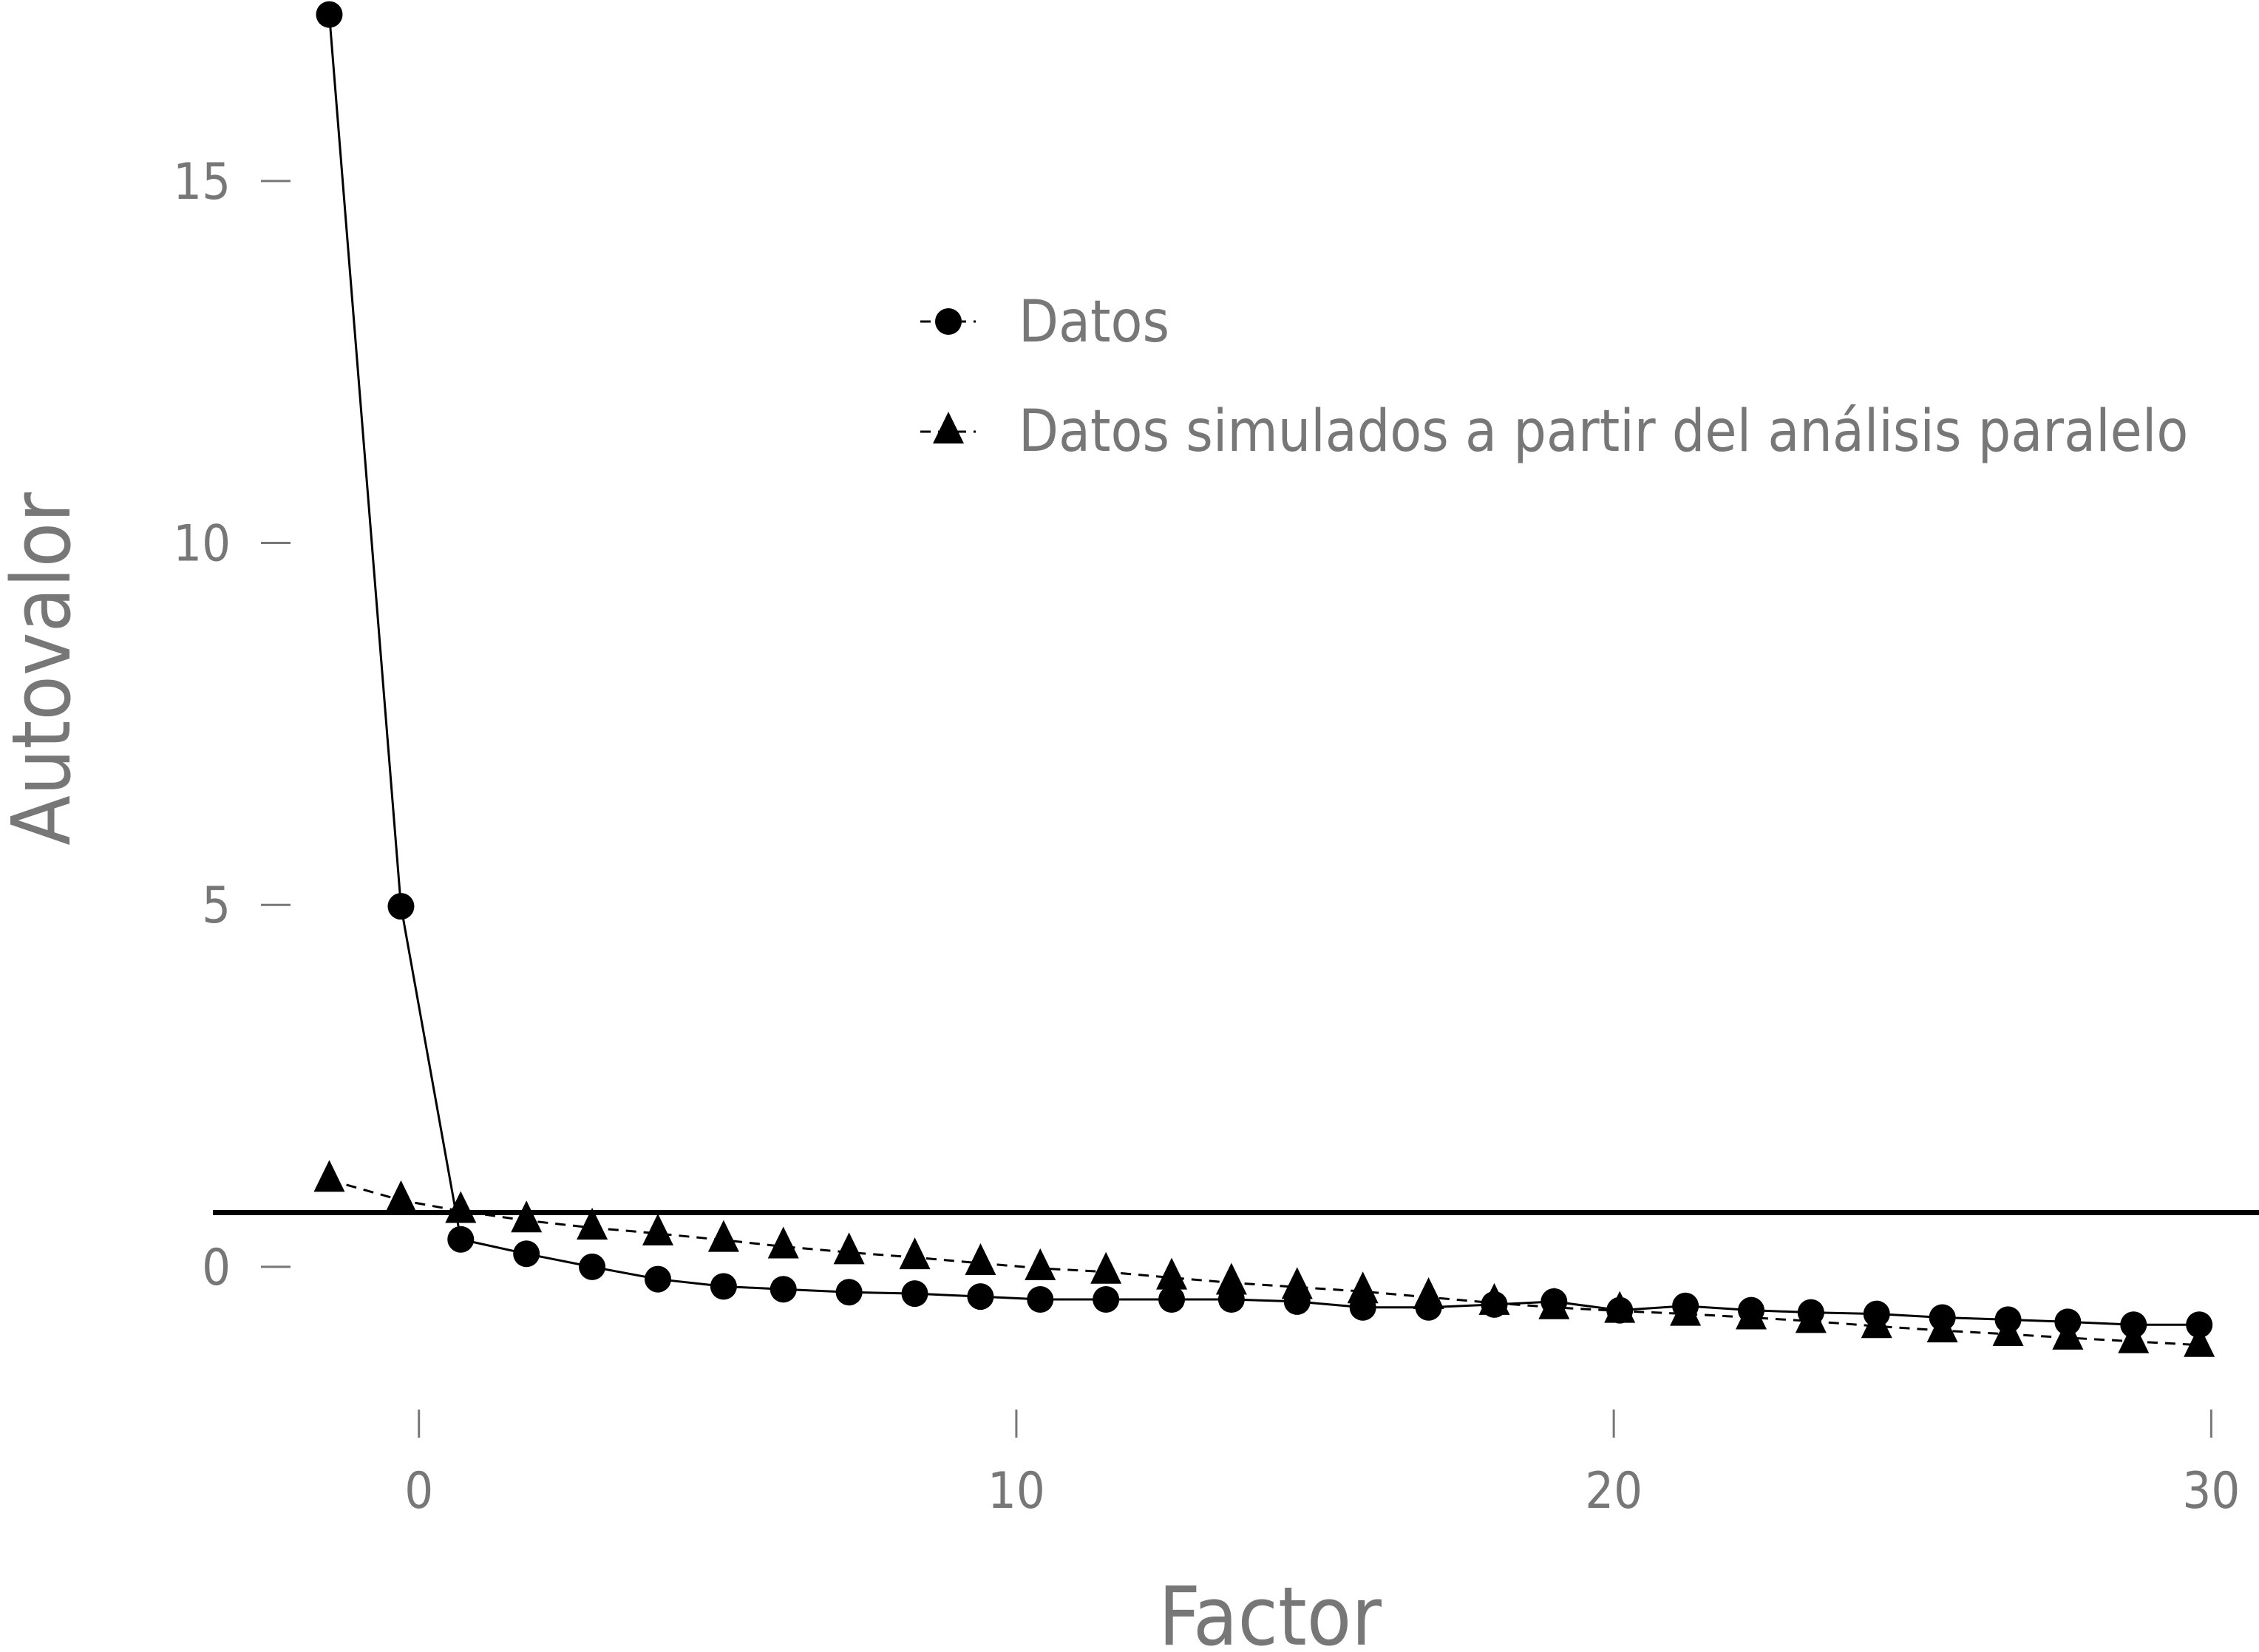 Image resolution: width=2259 pixels, height=1652 pixels. I want to click on y-tick-label: 10, so click(202, 544).